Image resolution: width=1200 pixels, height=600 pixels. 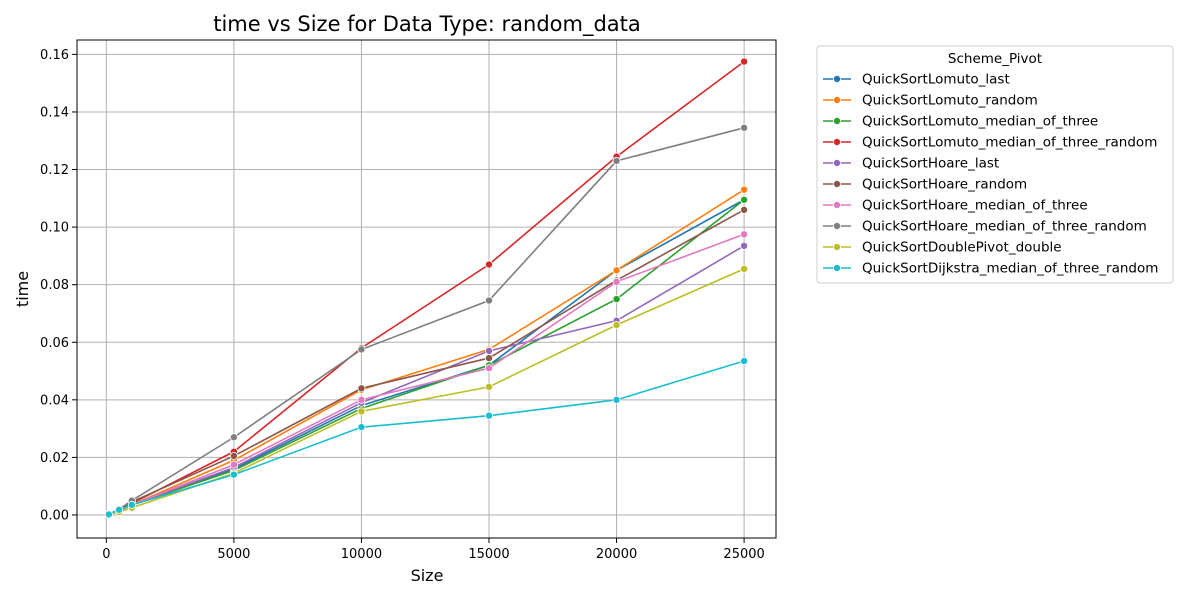 What do you see at coordinates (743, 554) in the screenshot?
I see `x-tick-label: 25000` at bounding box center [743, 554].